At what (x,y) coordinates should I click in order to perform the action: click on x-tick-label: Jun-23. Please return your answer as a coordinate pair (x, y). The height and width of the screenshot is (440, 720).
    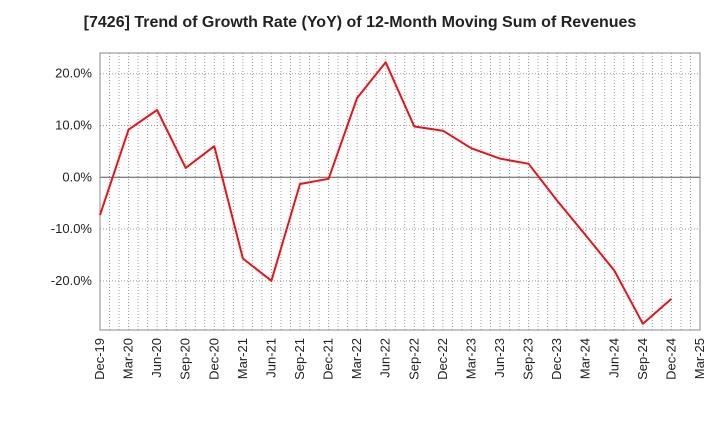
    Looking at the image, I should click on (499, 358).